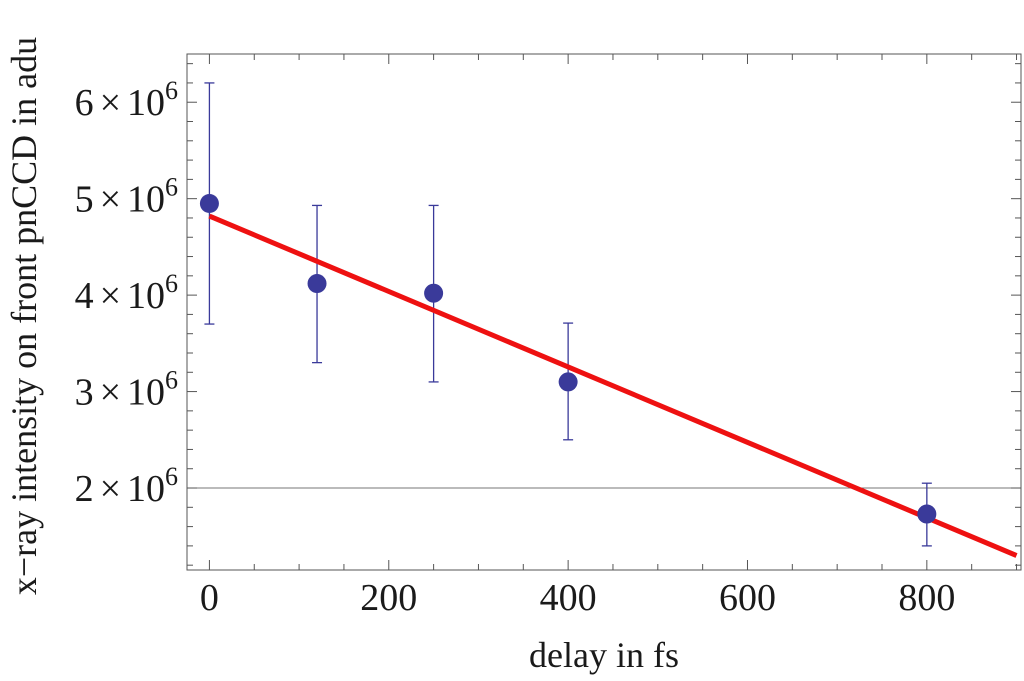  Describe the element at coordinates (24, 316) in the screenshot. I see `y-axis-label: x−ray intensity on front pnCCD in adu` at that location.